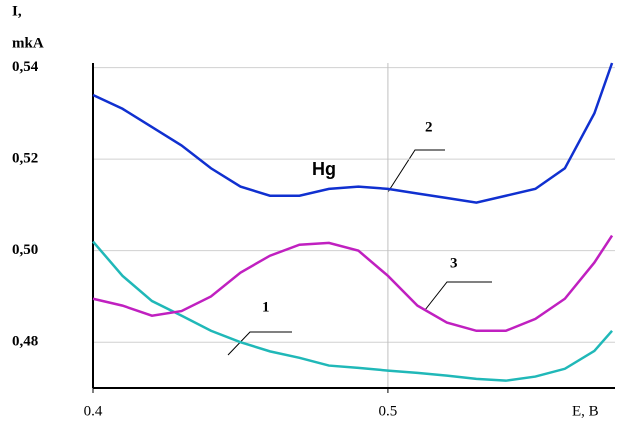 Image resolution: width=634 pixels, height=436 pixels. I want to click on series-label: 1, so click(266, 307).